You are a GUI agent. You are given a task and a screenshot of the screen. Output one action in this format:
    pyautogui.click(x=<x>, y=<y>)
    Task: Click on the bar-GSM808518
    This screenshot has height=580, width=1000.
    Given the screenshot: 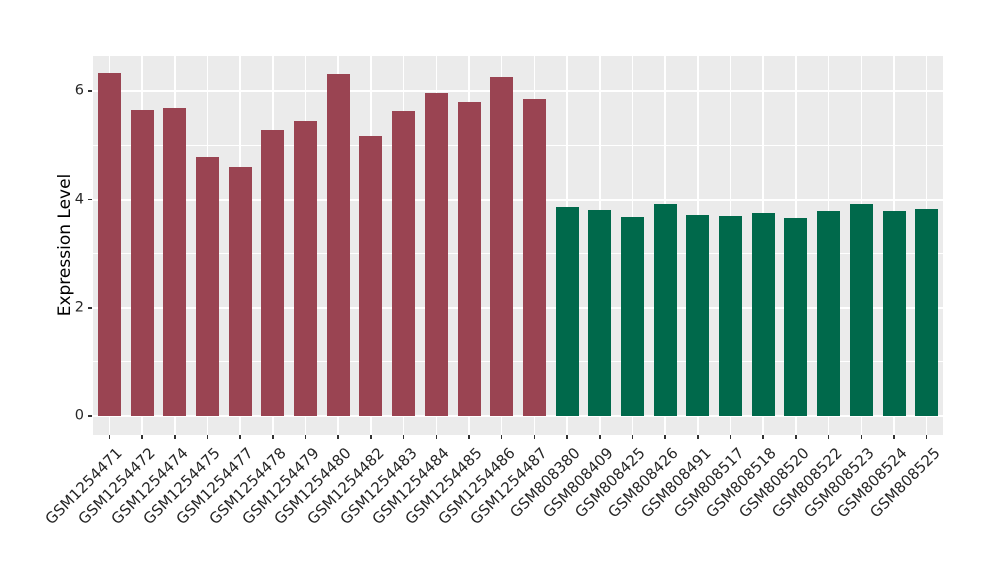 What is the action you would take?
    pyautogui.click(x=763, y=314)
    